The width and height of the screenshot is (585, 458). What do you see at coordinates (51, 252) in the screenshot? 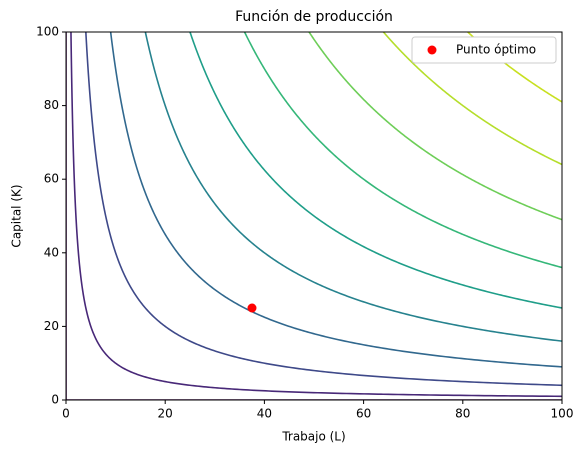
I see `y-tick-label: 40` at bounding box center [51, 252].